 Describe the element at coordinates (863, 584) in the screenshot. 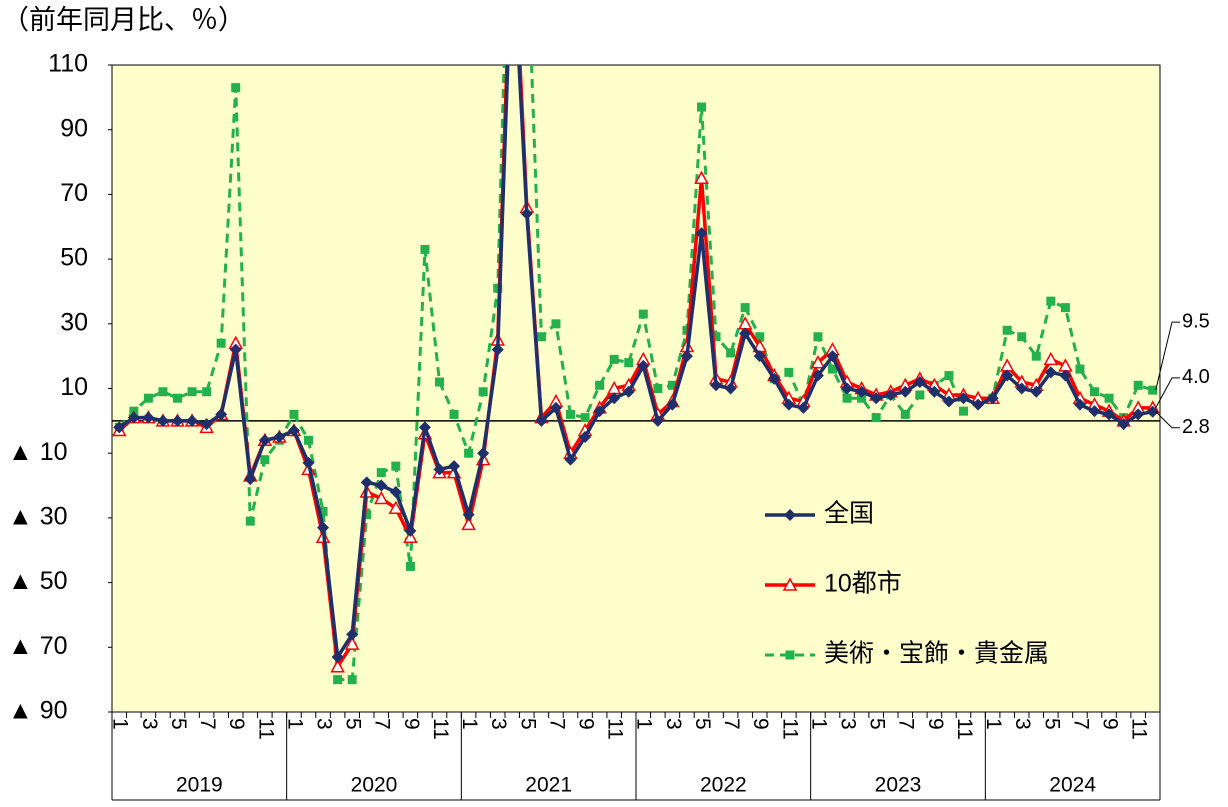

I see `legend-label: 10都市` at that location.